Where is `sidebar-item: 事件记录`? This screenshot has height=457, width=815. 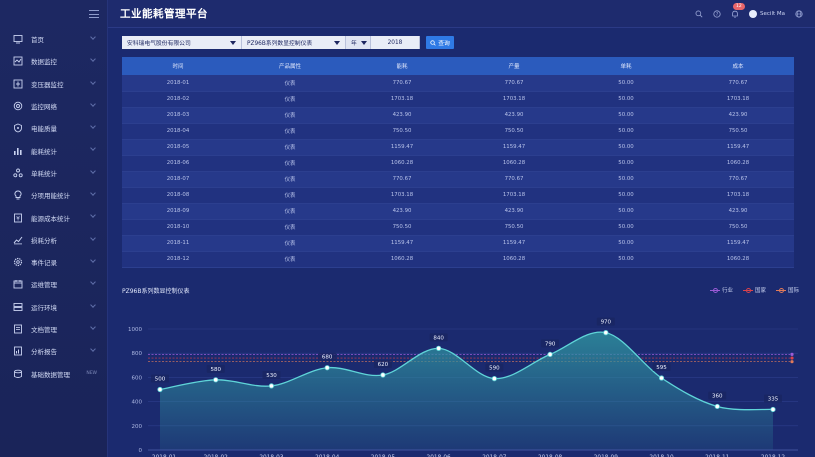 sidebar-item: 事件记录 is located at coordinates (53, 262).